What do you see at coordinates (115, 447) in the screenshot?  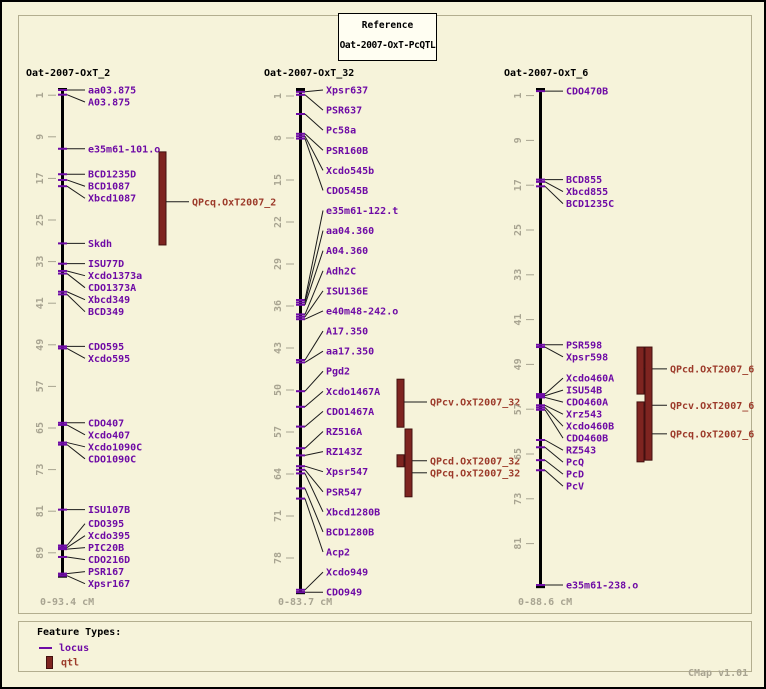 I see `locus-label: Xcdo1090C` at bounding box center [115, 447].